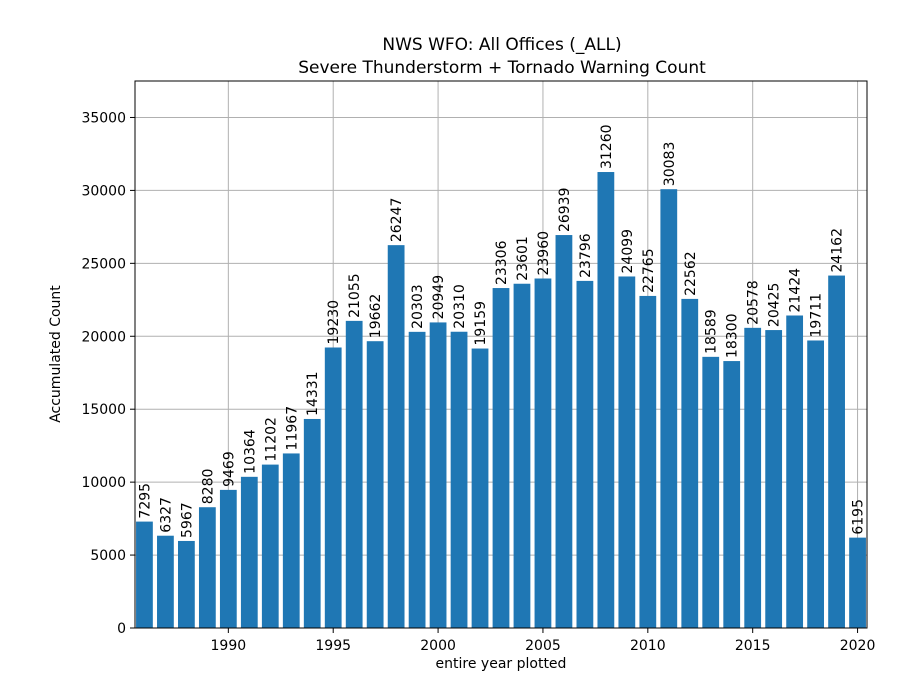 This screenshot has height=685, width=899. I want to click on x-tick-label-2020: 2020, so click(858, 646).